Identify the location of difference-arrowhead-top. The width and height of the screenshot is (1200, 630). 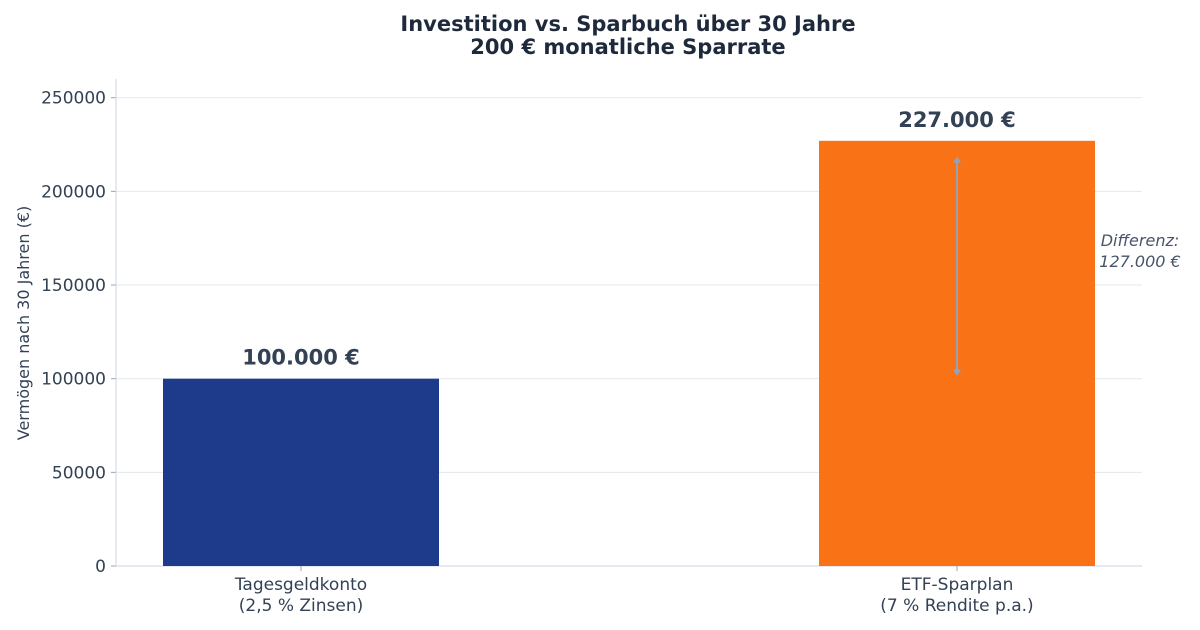
(957, 159).